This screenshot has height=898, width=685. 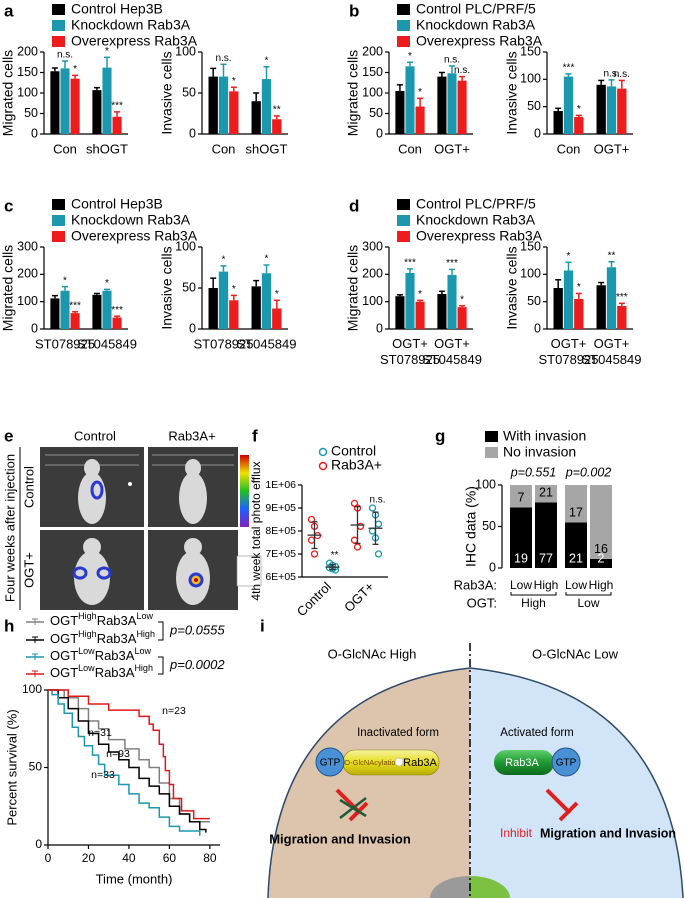 I want to click on panel-letter: d, so click(x=354, y=205).